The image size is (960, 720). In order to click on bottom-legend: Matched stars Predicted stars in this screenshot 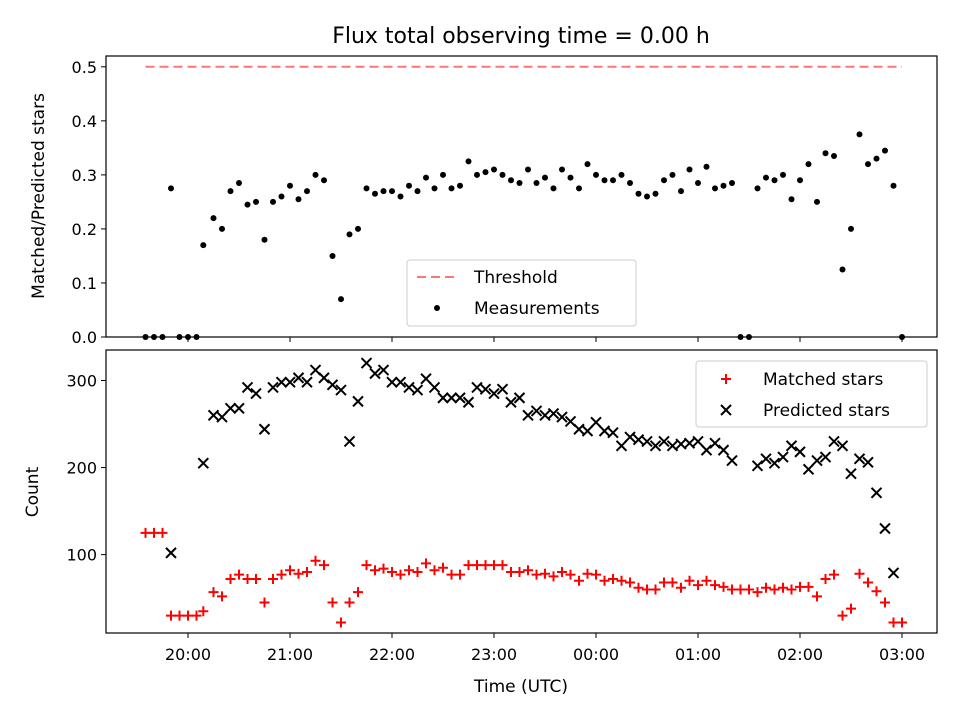, I will do `click(811, 394)`.